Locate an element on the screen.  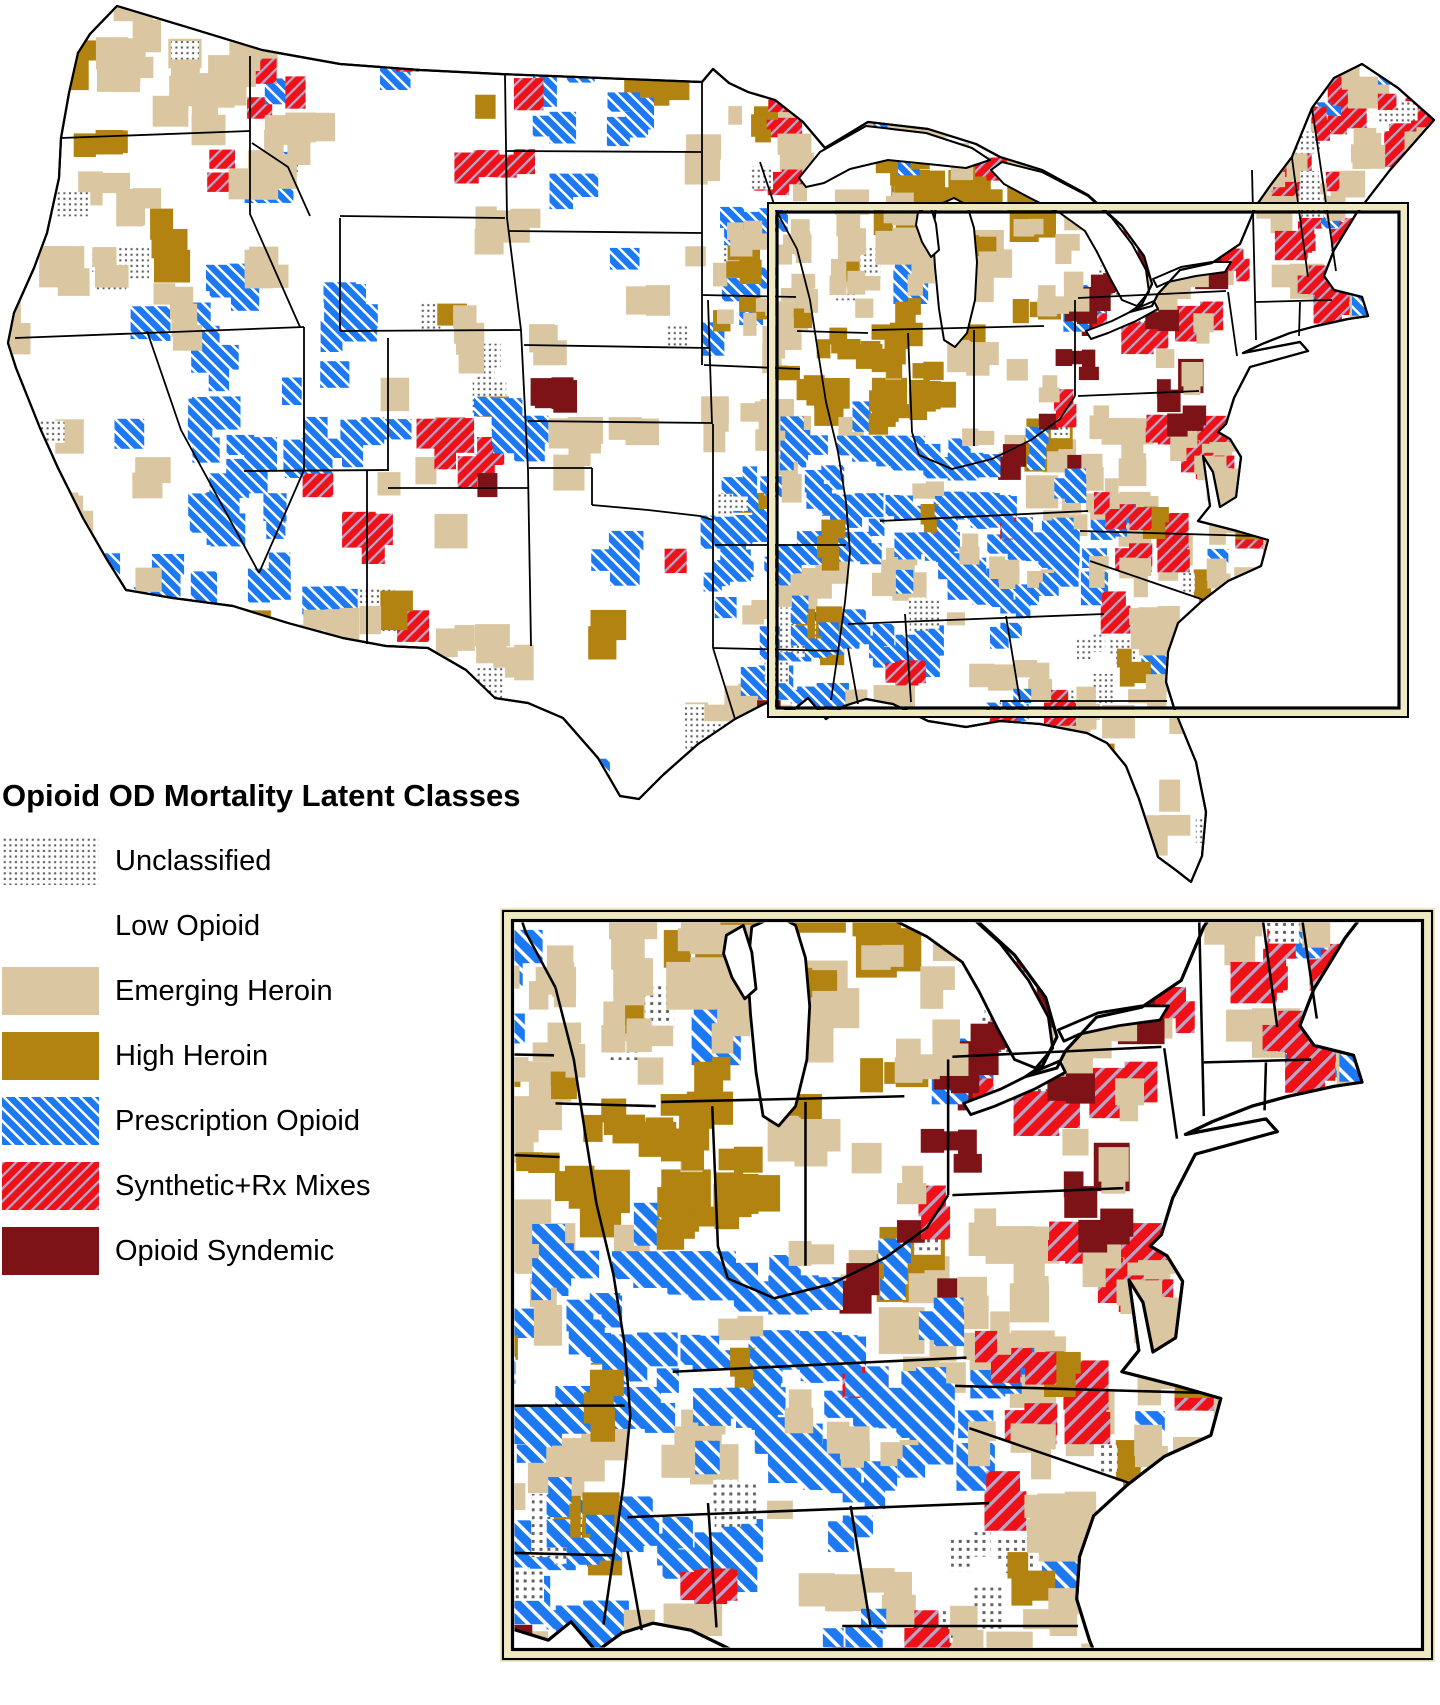
legend-swatch-high-heroin is located at coordinates (50, 1056).